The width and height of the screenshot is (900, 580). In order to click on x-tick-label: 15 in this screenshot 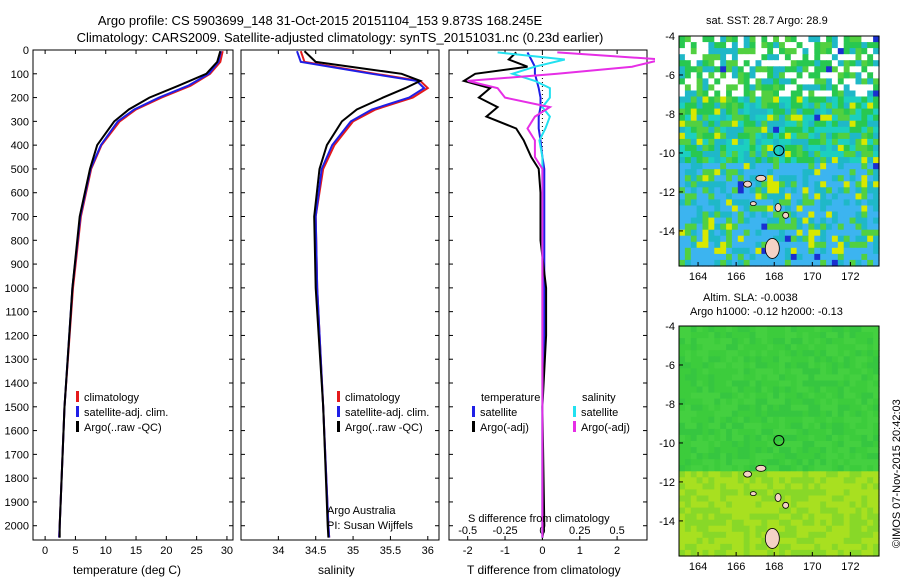, I will do `click(136, 551)`.